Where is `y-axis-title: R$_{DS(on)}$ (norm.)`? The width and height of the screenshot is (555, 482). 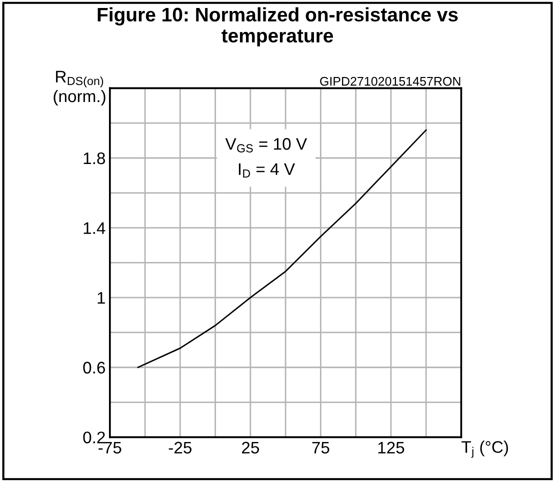
y-axis-title: R$_{DS(on)}$ (norm.) is located at coordinates (80, 88).